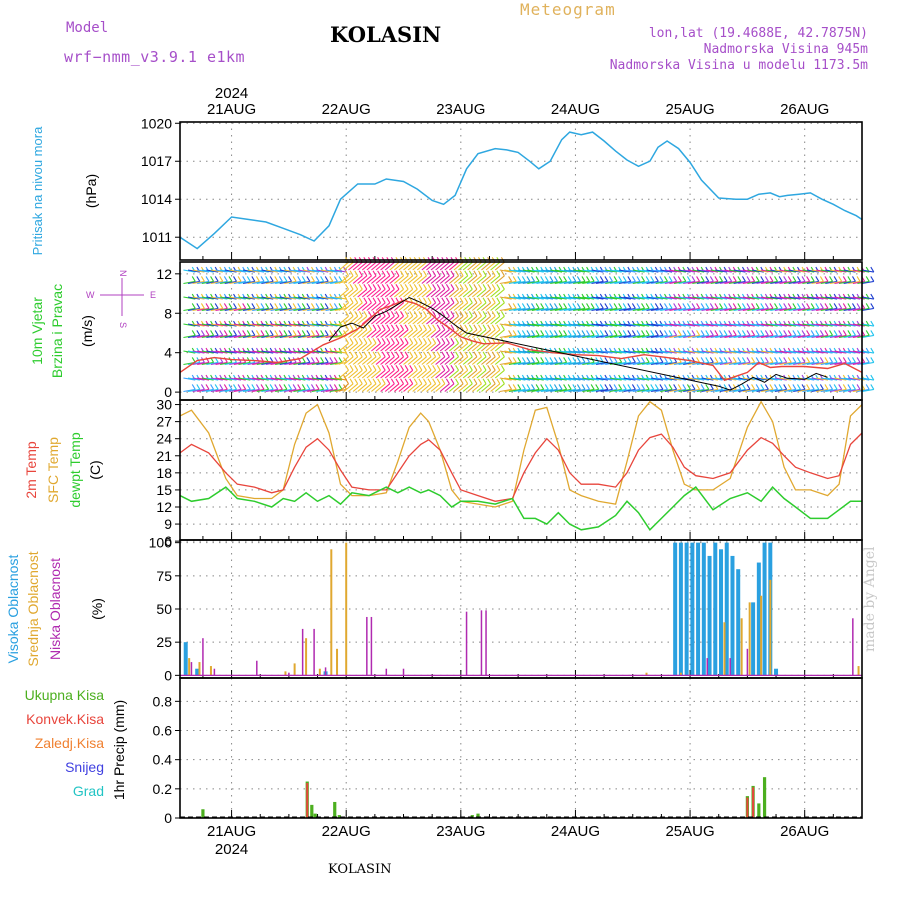 The width and height of the screenshot is (900, 900). What do you see at coordinates (164, 274) in the screenshot?
I see `y-tick-label: 12` at bounding box center [164, 274].